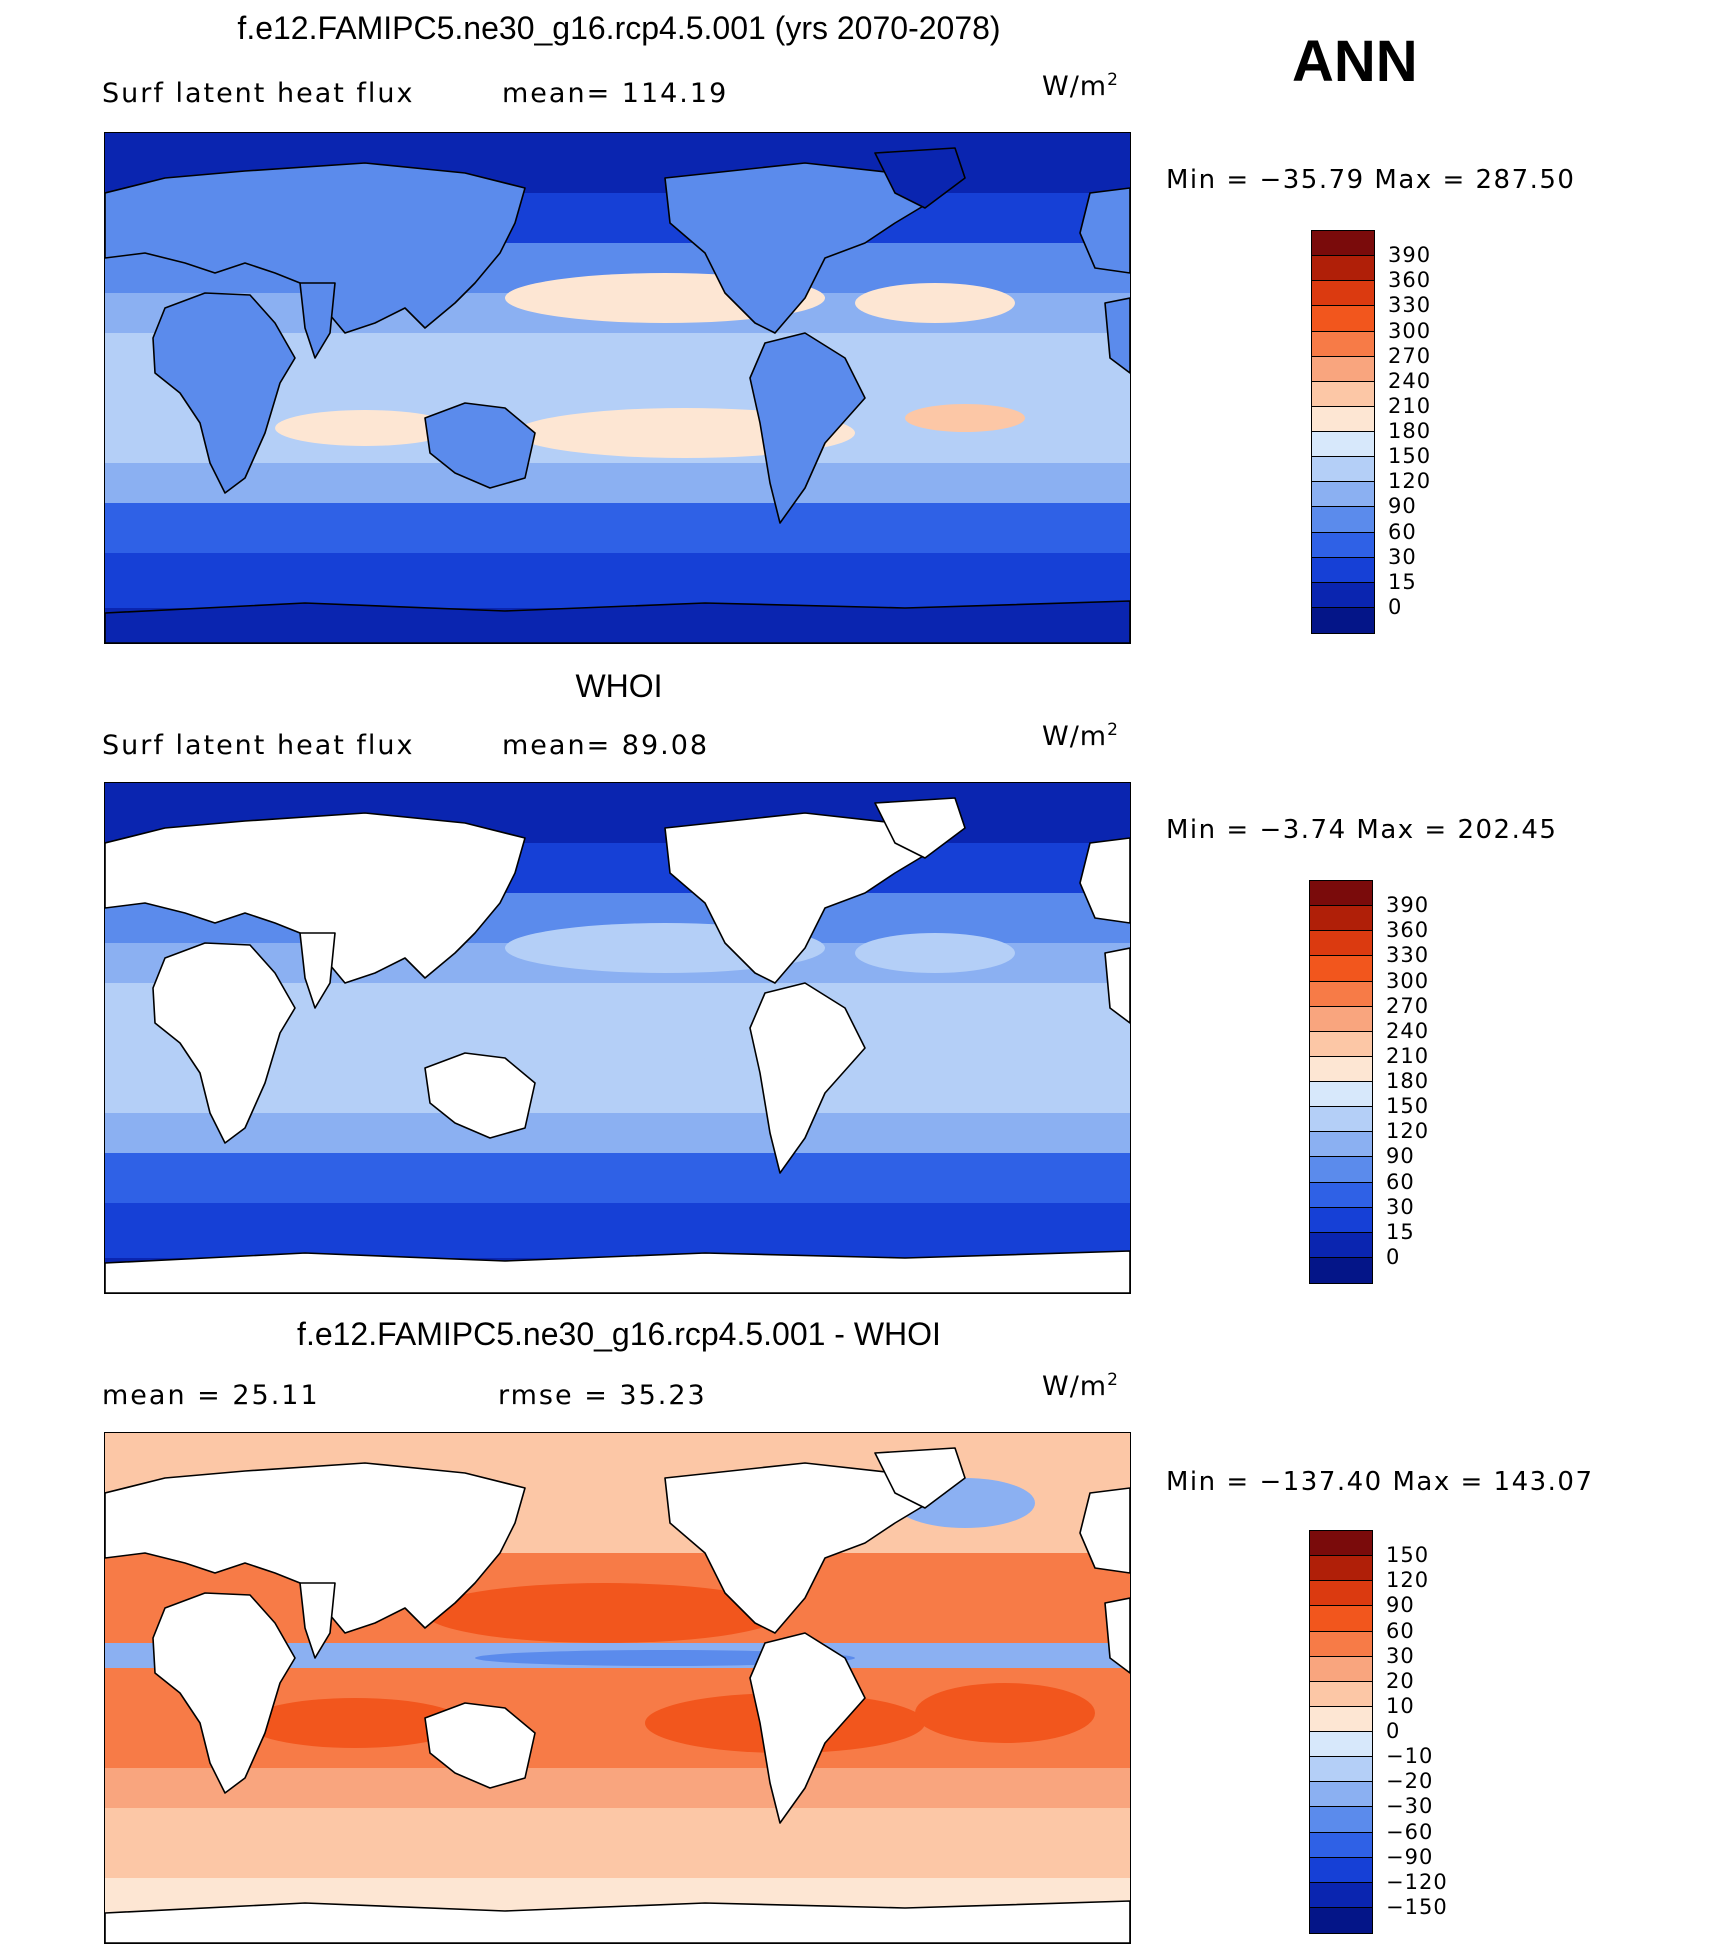 This screenshot has height=1952, width=1710. What do you see at coordinates (1400, 1680) in the screenshot?
I see `colorbar-tick-label: 20` at bounding box center [1400, 1680].